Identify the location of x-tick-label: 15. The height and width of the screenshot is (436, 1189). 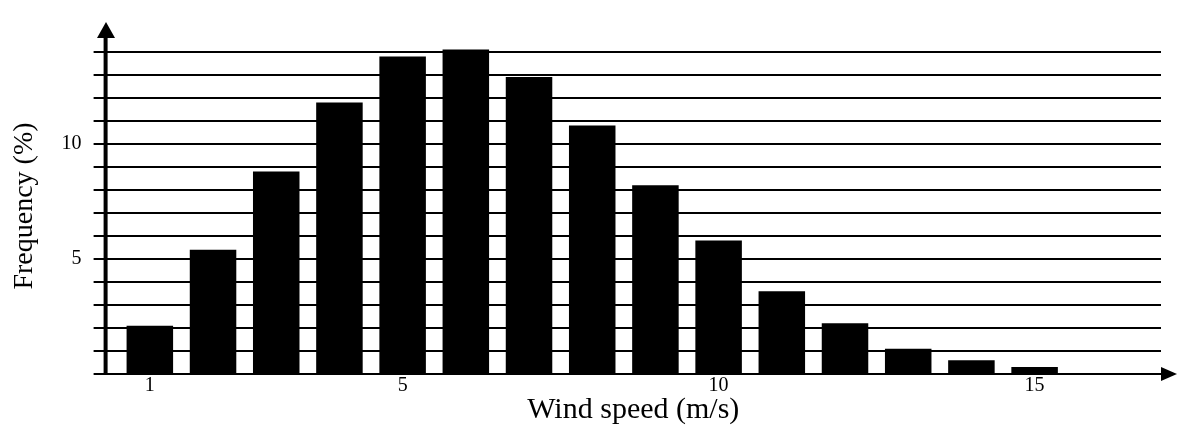
(1034, 384).